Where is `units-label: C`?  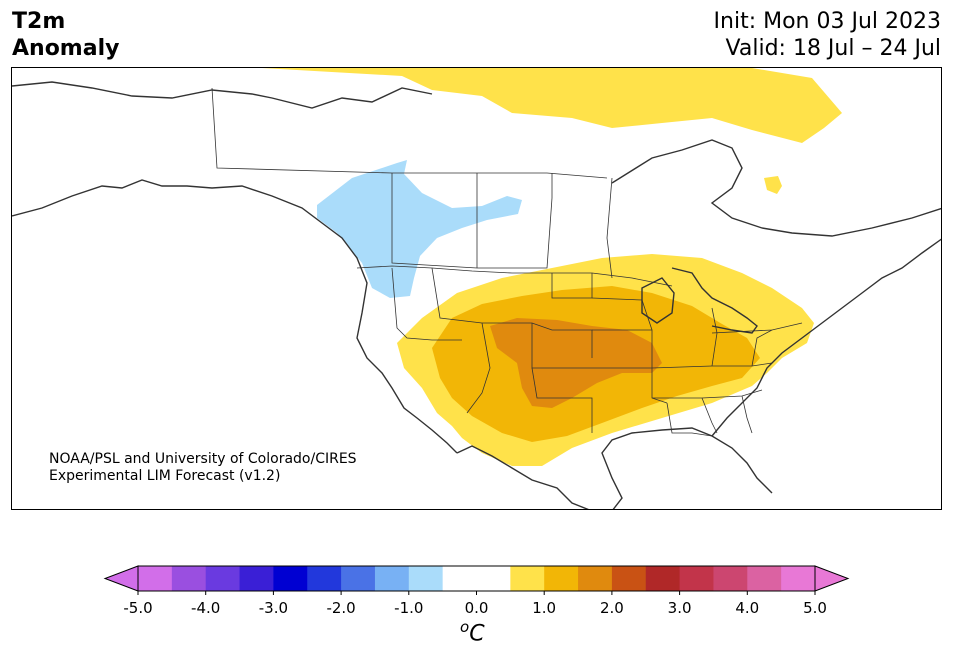
units-label: C is located at coordinates (477, 634).